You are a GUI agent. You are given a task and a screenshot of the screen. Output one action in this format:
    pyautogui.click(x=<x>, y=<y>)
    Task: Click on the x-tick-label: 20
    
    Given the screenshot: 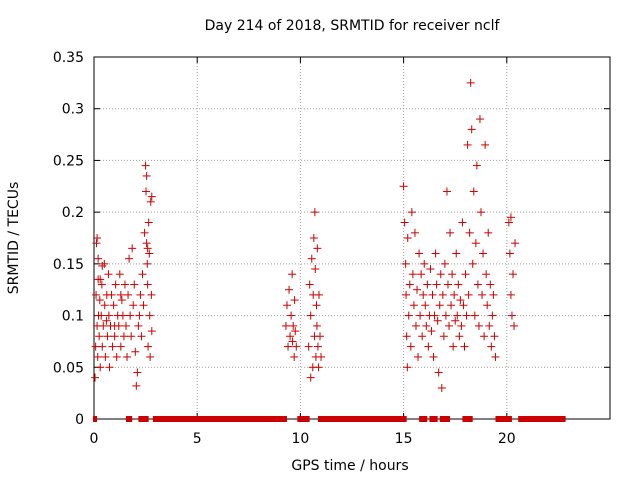 What is the action you would take?
    pyautogui.click(x=507, y=439)
    